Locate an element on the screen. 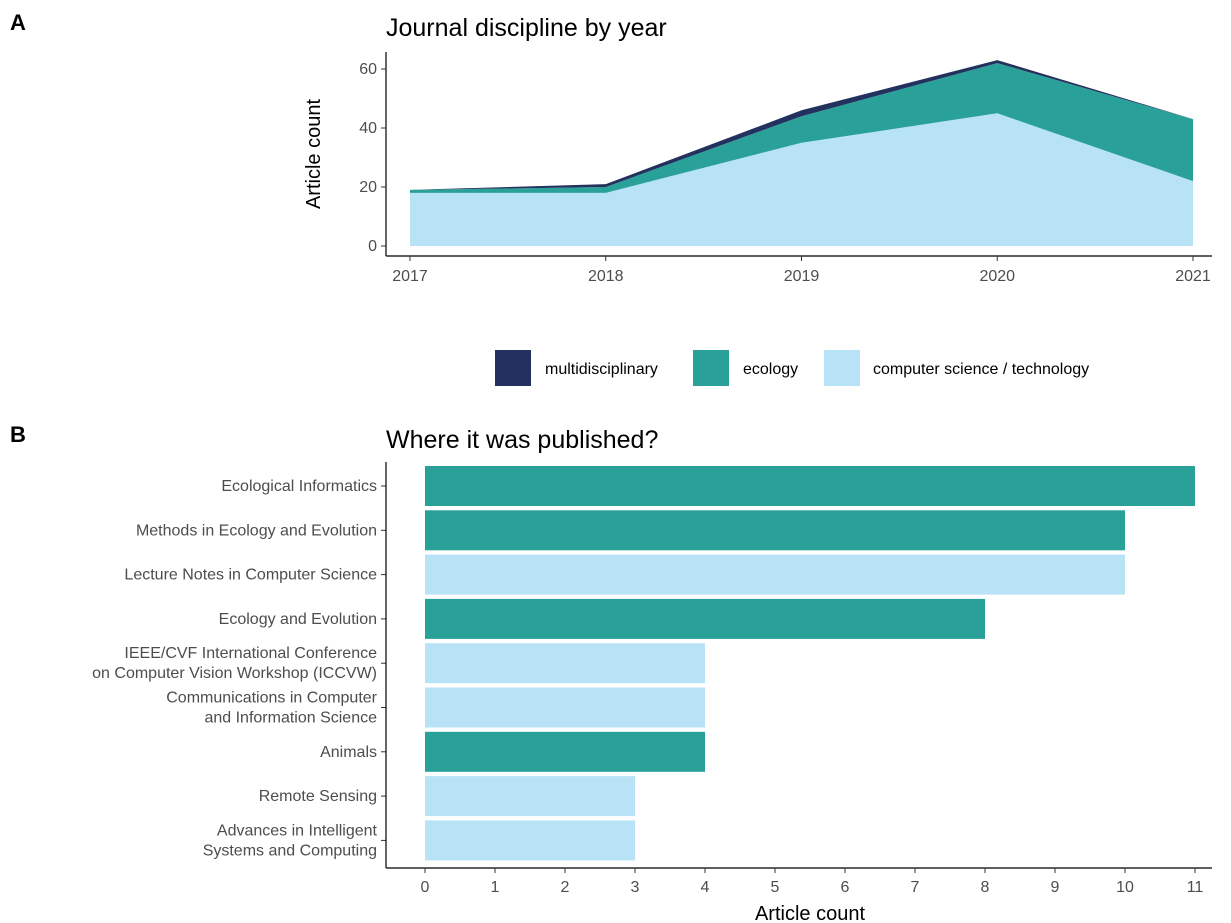 This screenshot has width=1231, height=923. area-y-tick-label: 0 is located at coordinates (372, 246).